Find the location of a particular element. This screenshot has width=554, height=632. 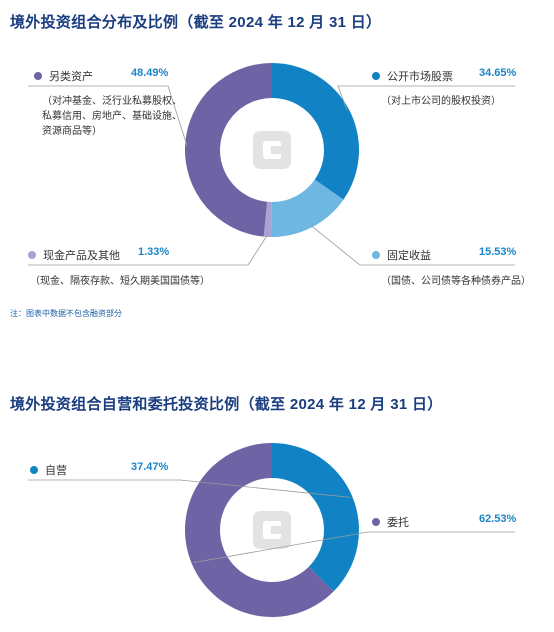

desc-alternatives-line-1: （对冲基金、泛行业私募股权、 is located at coordinates (112, 101).